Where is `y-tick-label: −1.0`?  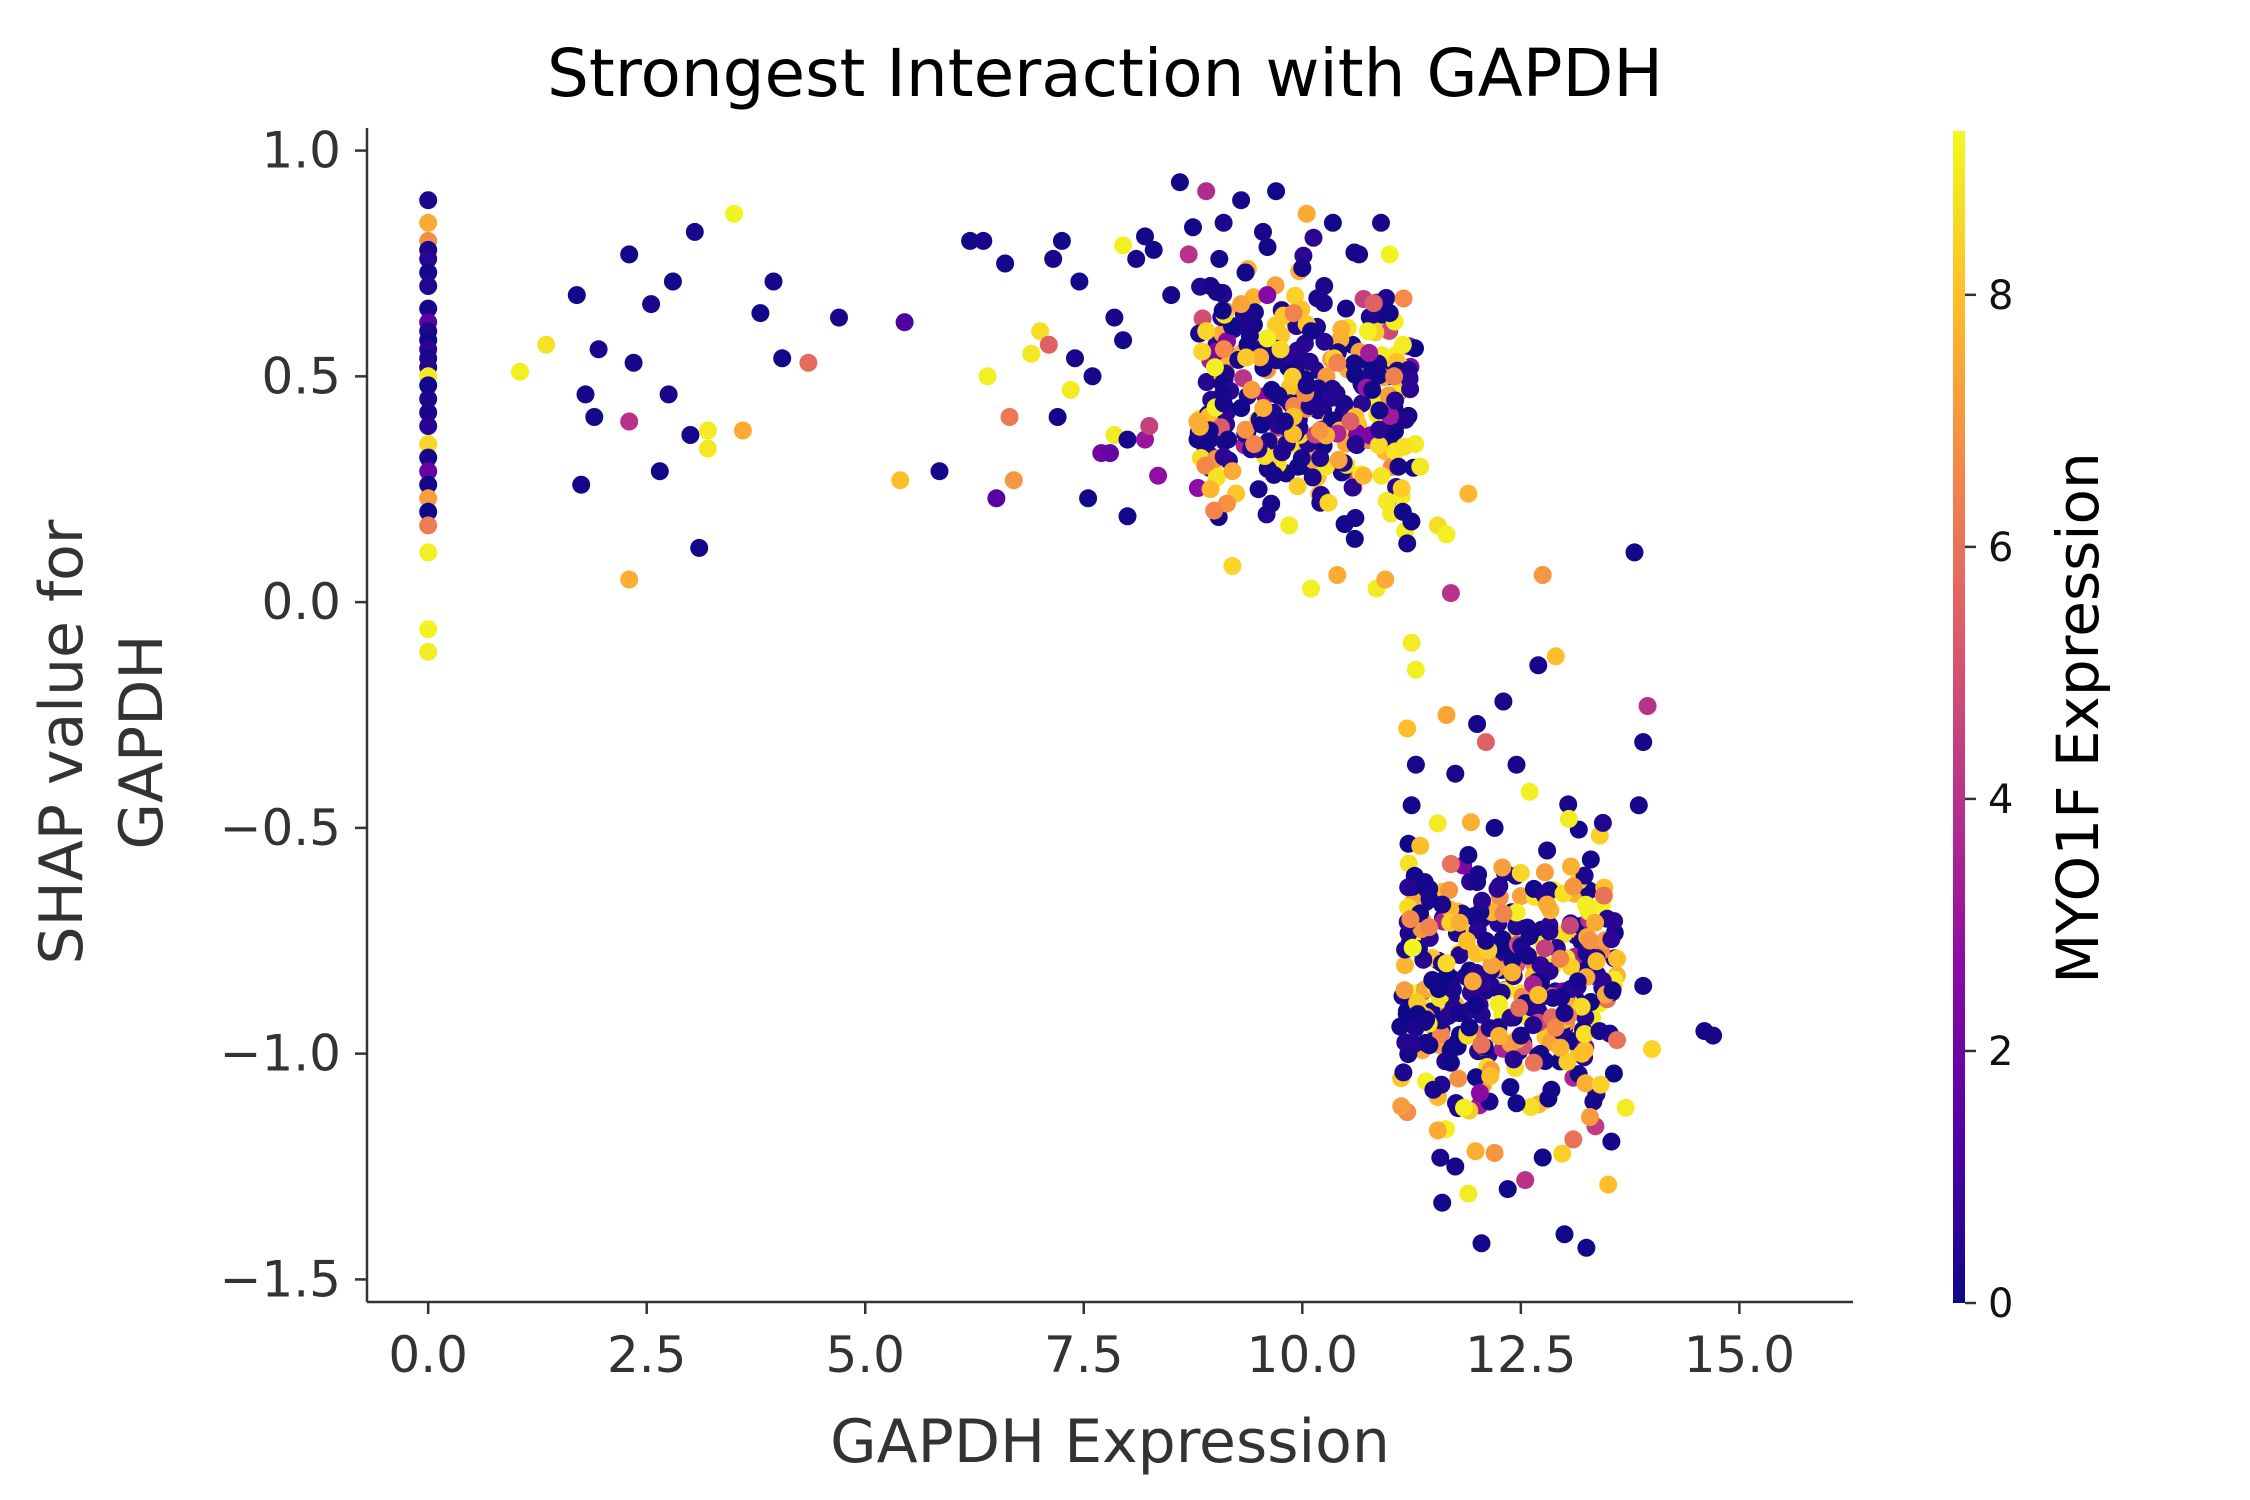 y-tick-label: −1.0 is located at coordinates (280, 1054).